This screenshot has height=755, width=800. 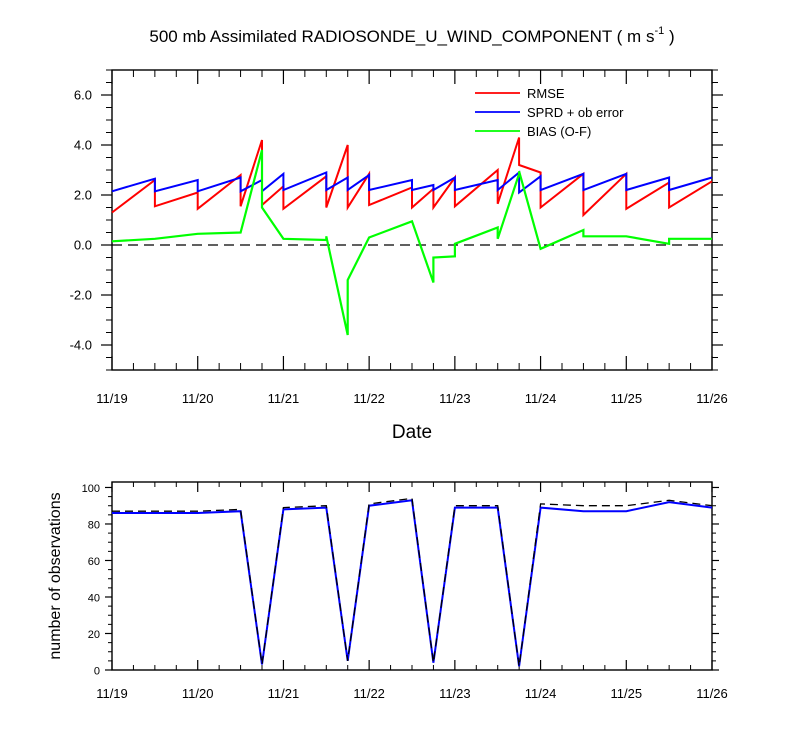 I want to click on y-tick-label: -4.0, so click(x=81, y=345).